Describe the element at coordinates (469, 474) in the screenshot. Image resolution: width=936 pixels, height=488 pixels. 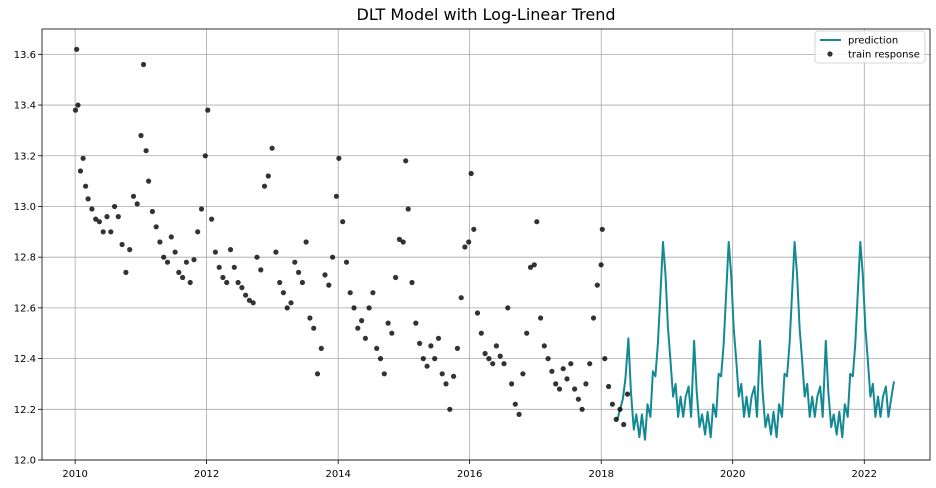
I see `x-tick-label: 2016` at that location.